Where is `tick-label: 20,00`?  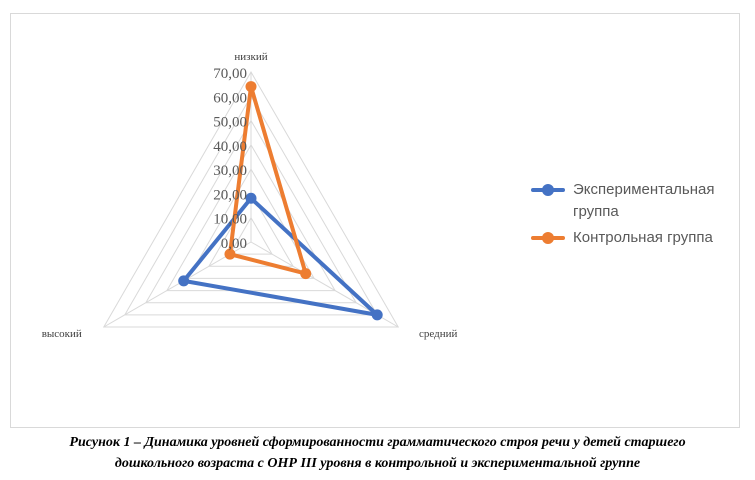 tick-label: 20,00 is located at coordinates (230, 195).